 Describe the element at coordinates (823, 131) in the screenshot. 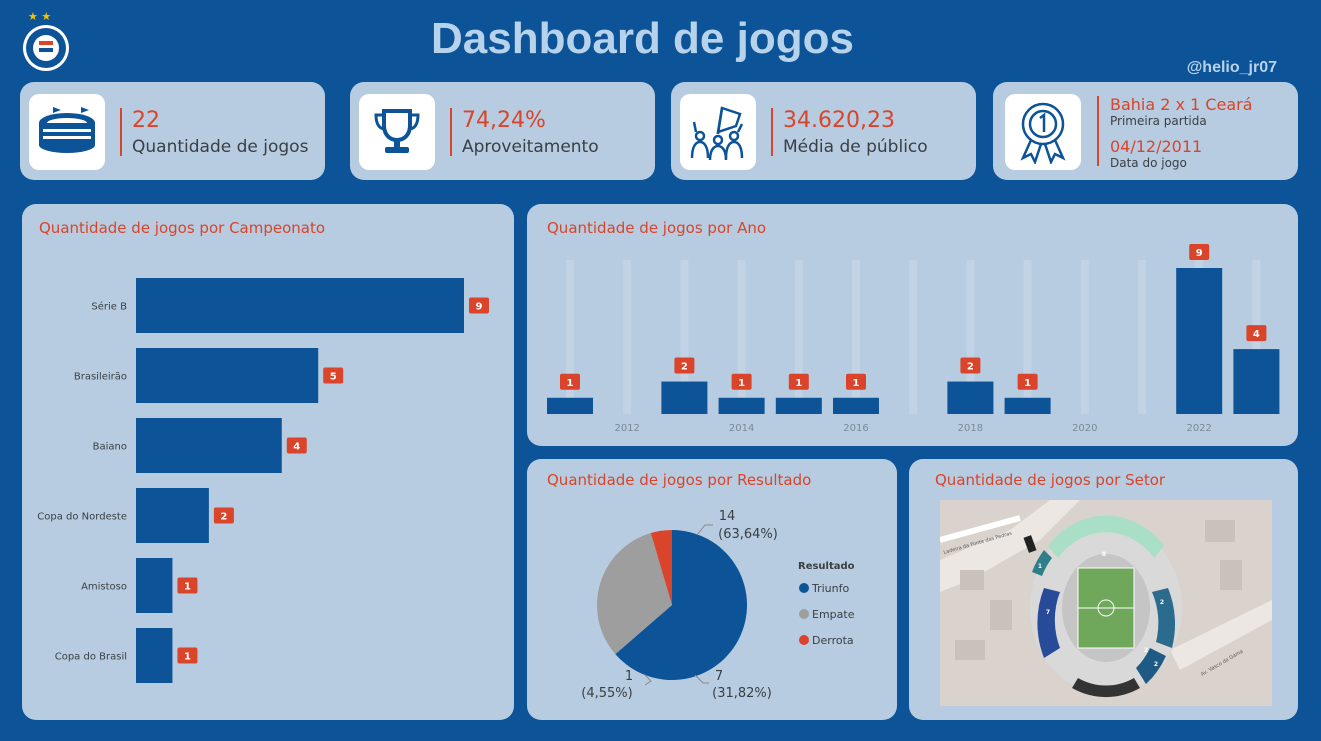

I see `kpi-card-attendance: 34.620,23 Média de público` at that location.